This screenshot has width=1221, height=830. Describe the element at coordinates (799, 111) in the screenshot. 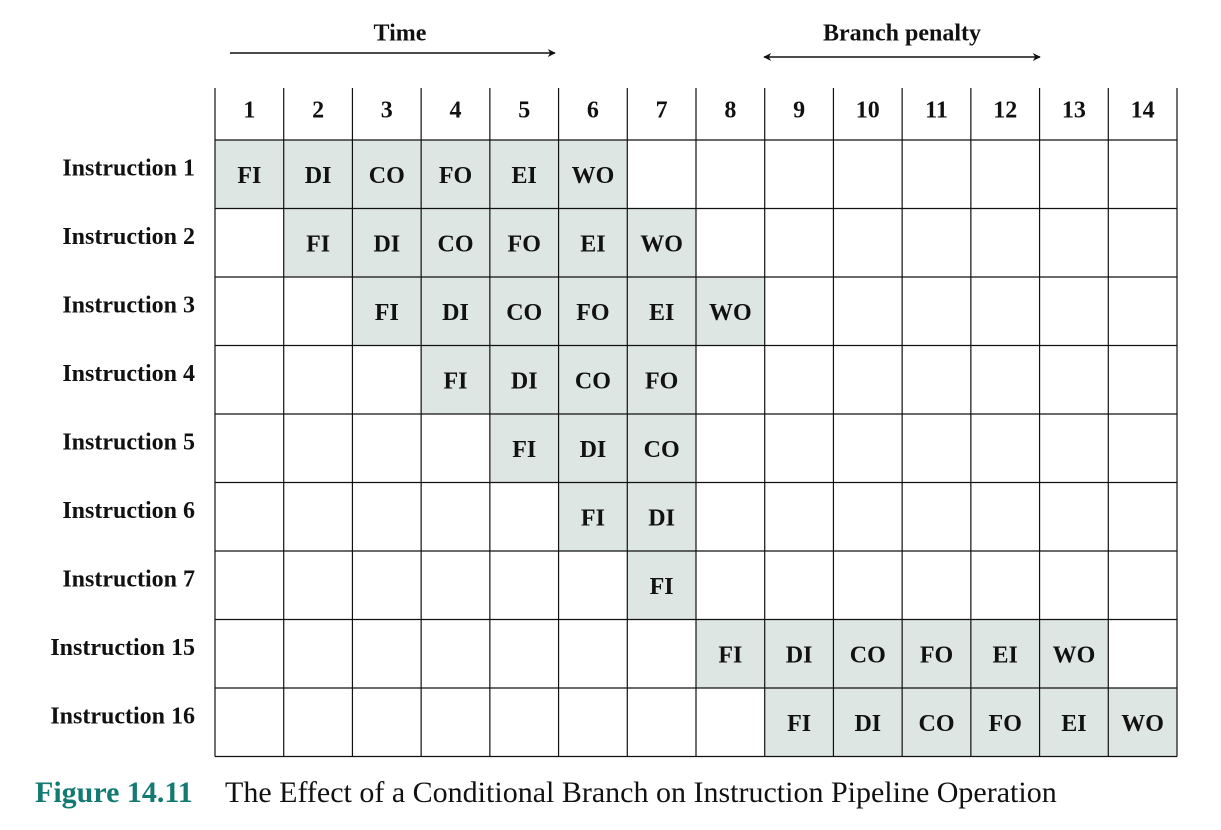

I see `column-header: 9` at that location.